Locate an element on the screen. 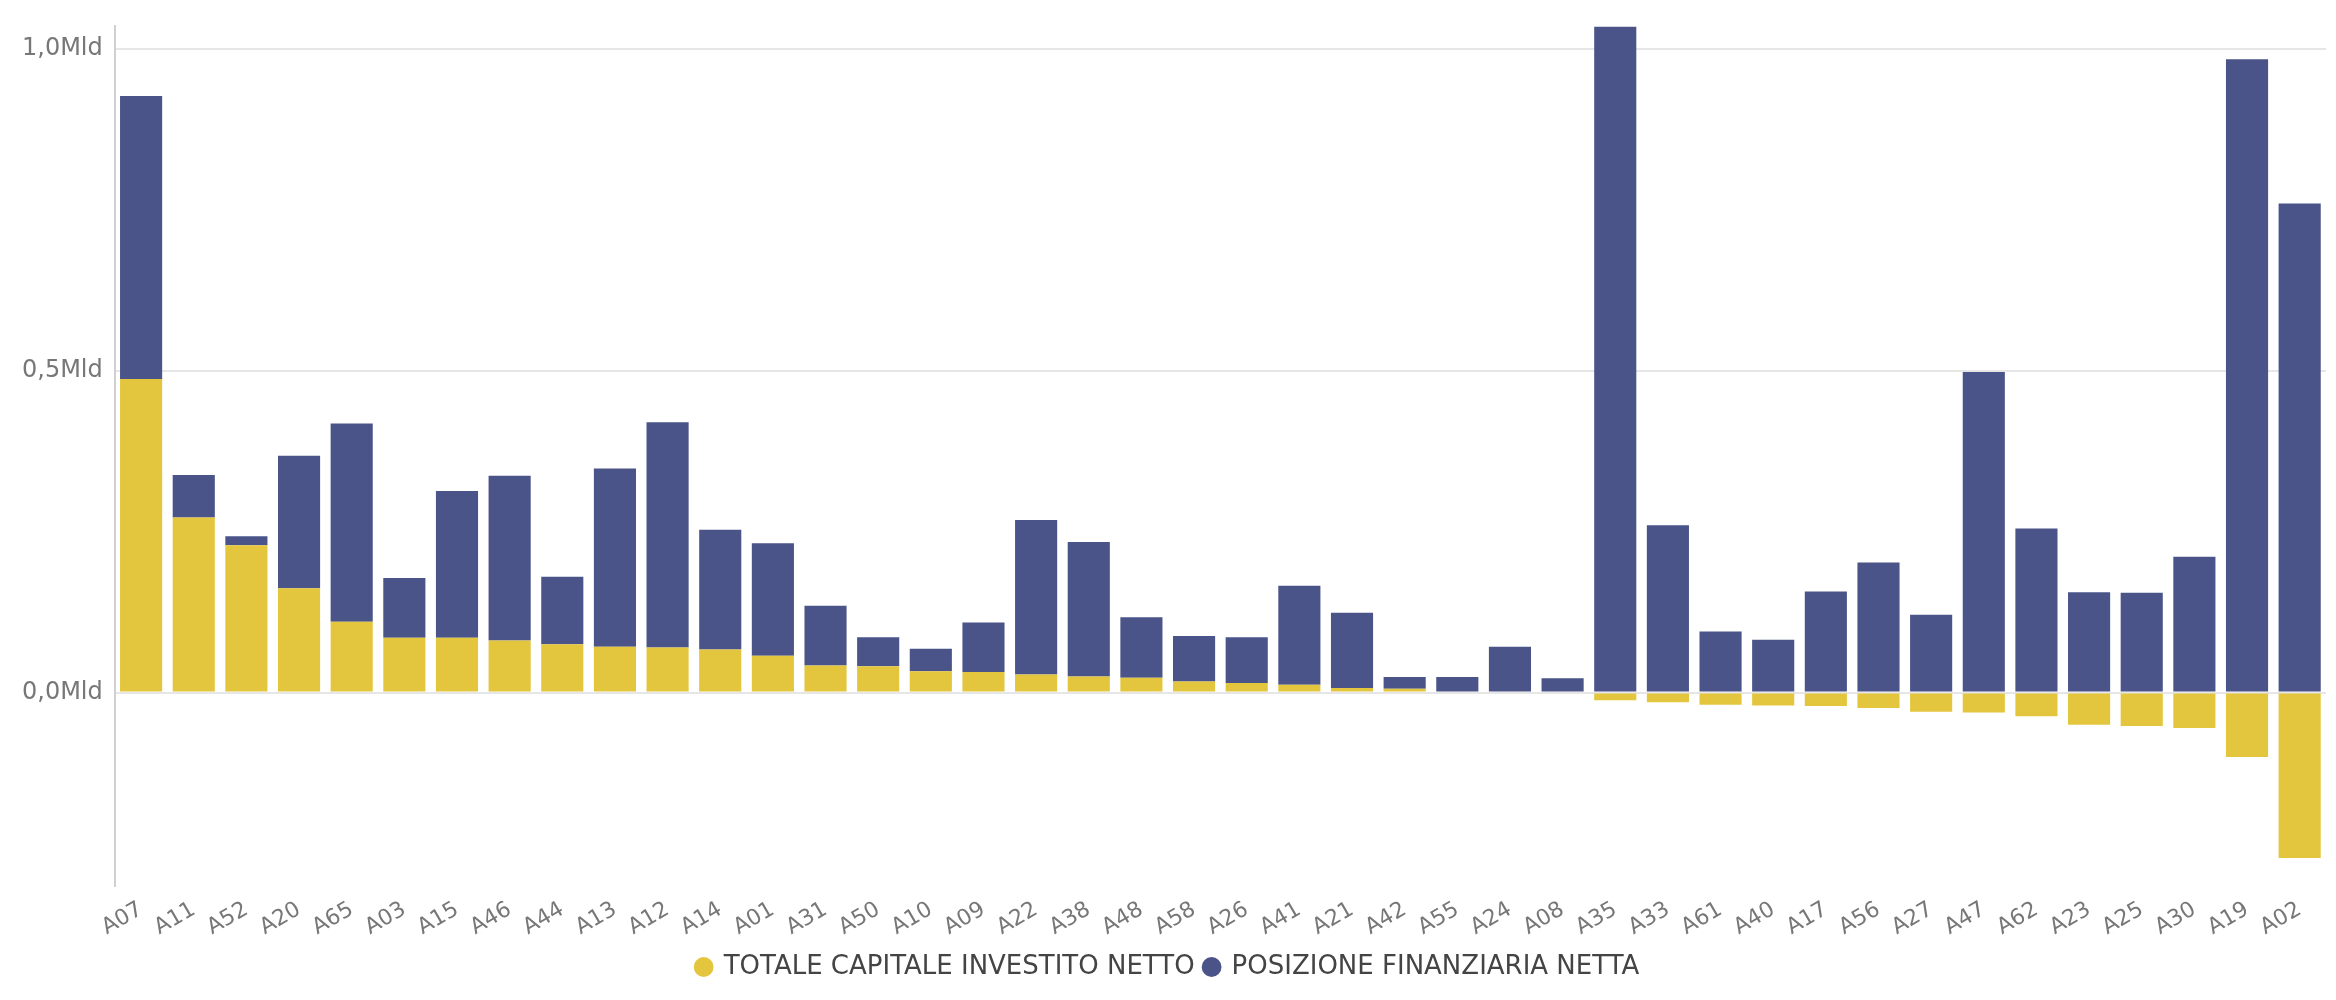  x-tick-label: A50 is located at coordinates (858, 917).